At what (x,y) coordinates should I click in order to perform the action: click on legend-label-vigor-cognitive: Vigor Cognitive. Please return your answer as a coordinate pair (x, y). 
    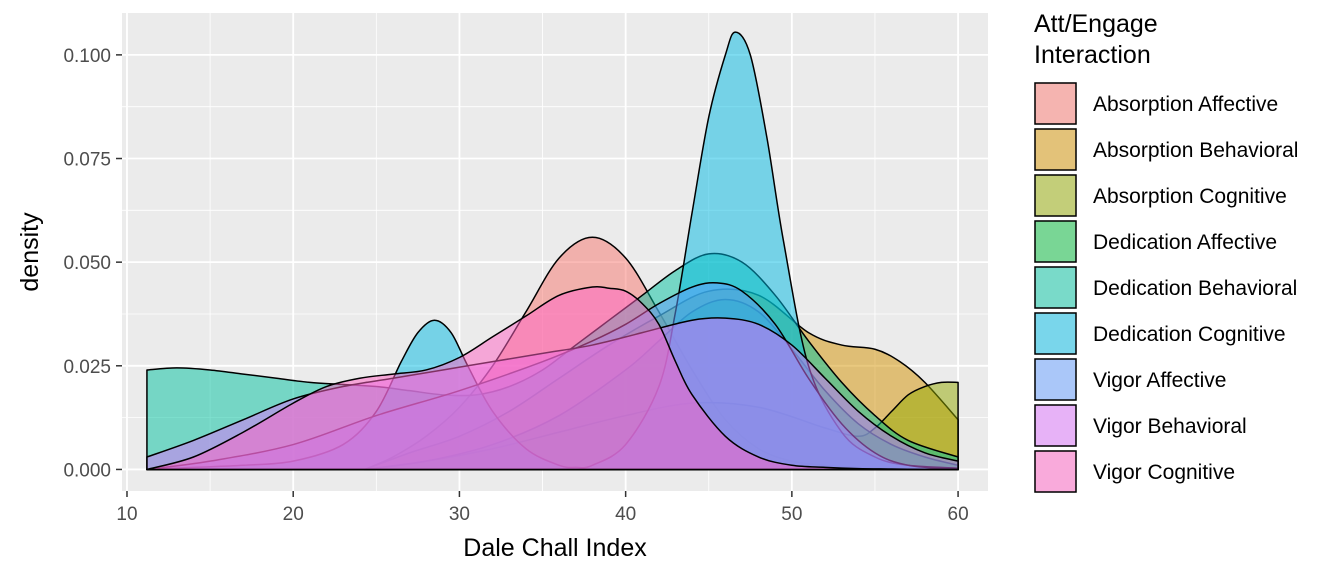
    Looking at the image, I should click on (1164, 472).